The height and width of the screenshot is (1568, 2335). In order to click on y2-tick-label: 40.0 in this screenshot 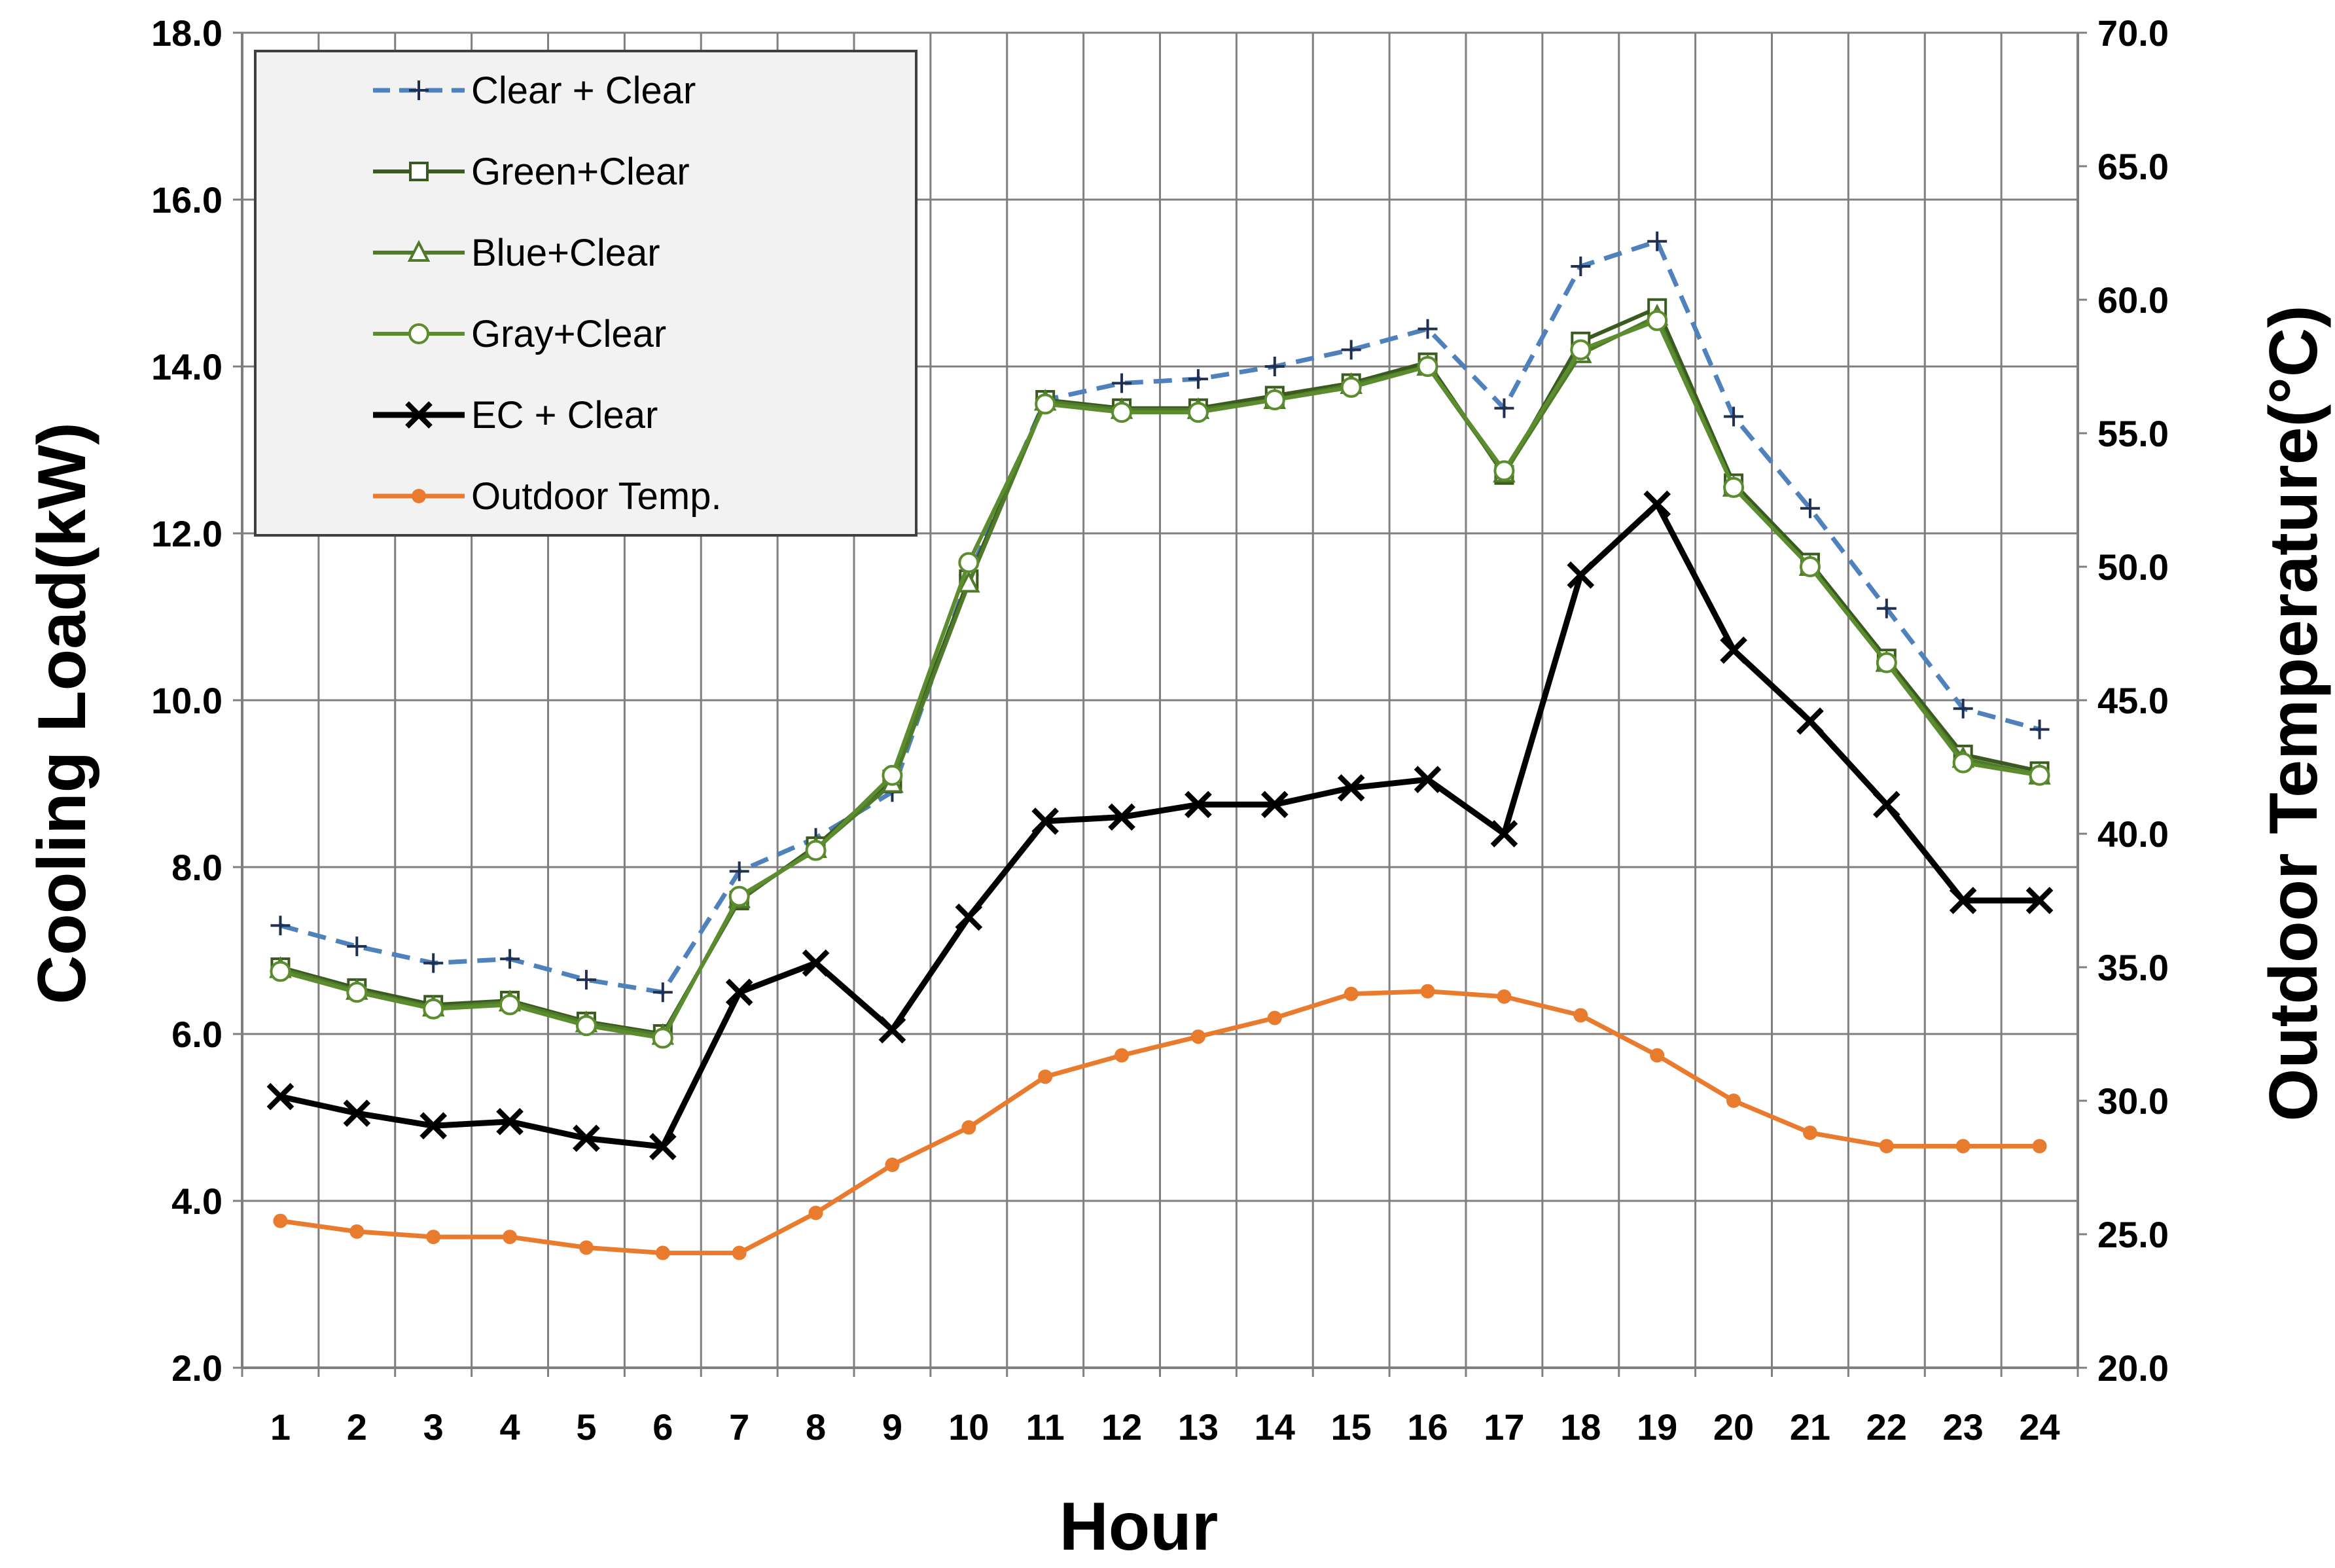, I will do `click(2133, 834)`.